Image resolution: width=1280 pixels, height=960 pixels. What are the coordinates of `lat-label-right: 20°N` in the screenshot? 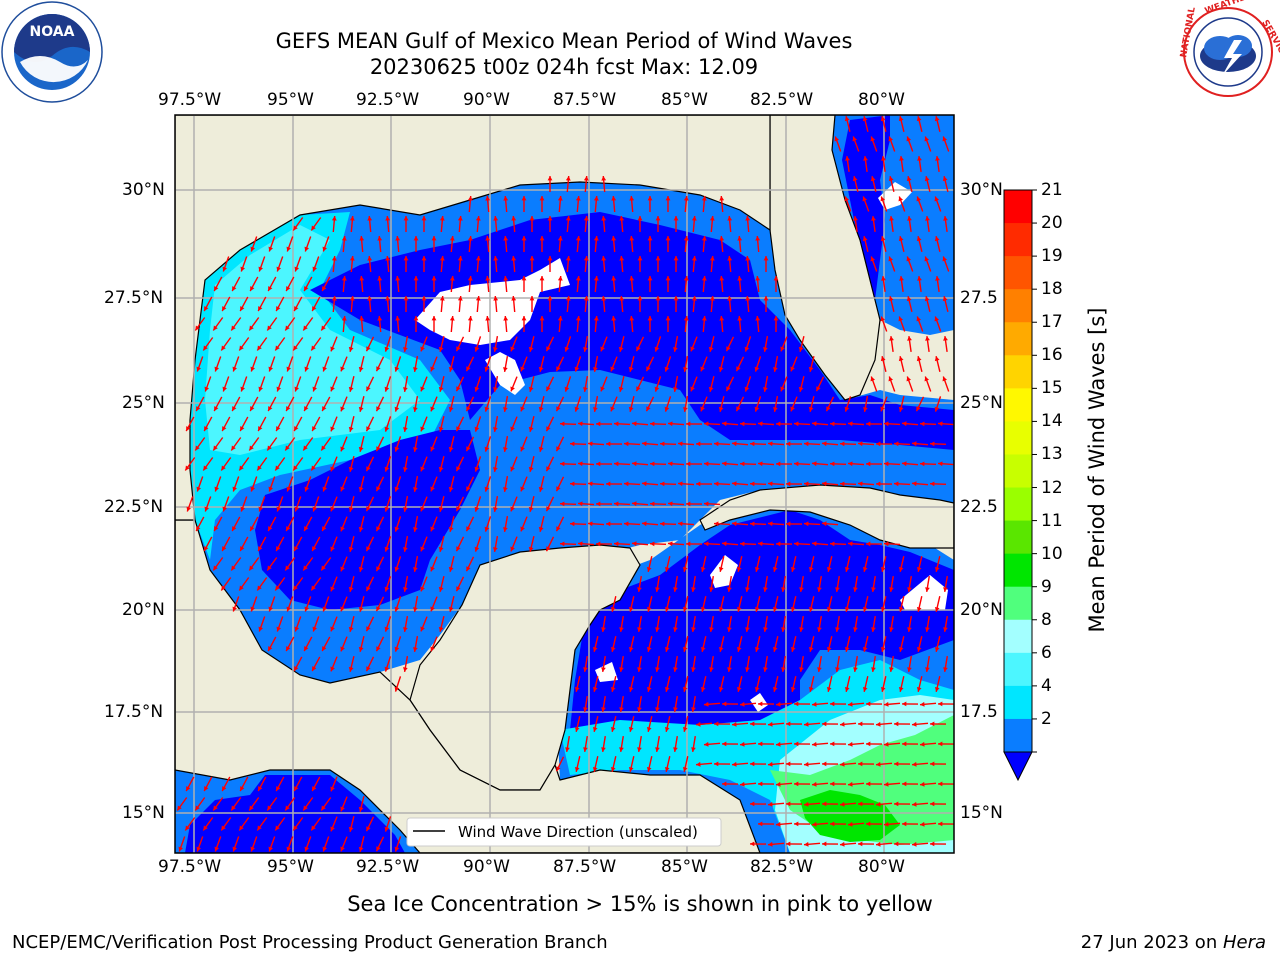 It's located at (981, 610).